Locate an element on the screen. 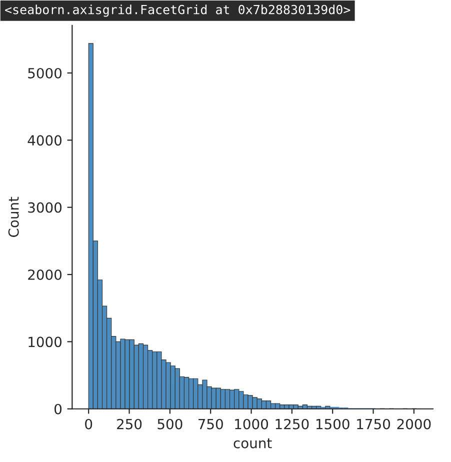  x-tick-label: 500 is located at coordinates (170, 424).